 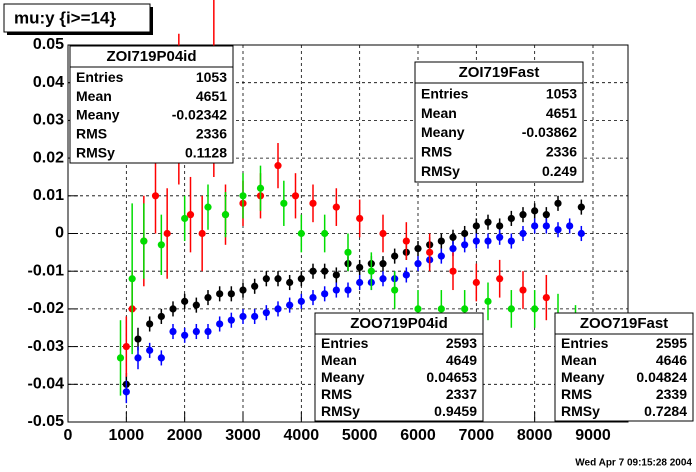 I want to click on stat-label: RMS, so click(x=436, y=152).